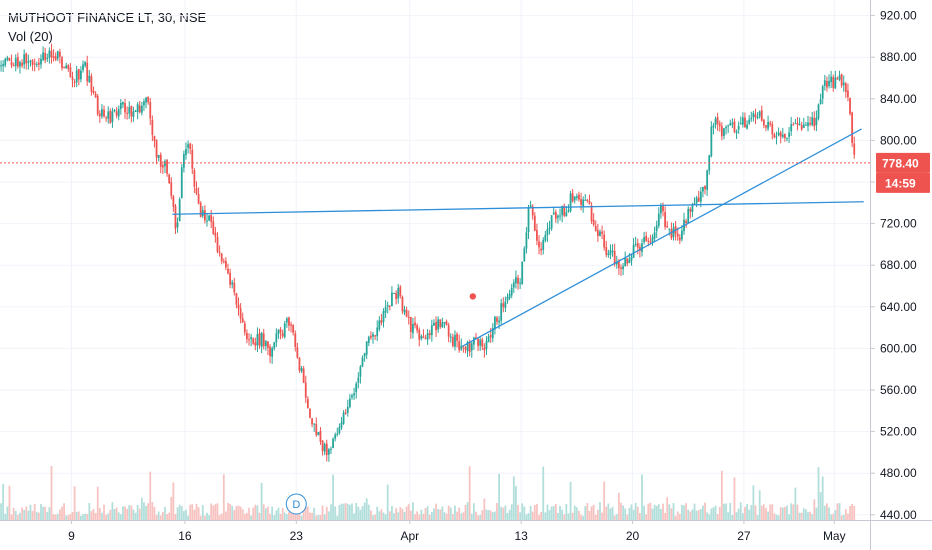  I want to click on chart-title: MUTHOOT FINANCE LT, 30, NSE, so click(107, 17).